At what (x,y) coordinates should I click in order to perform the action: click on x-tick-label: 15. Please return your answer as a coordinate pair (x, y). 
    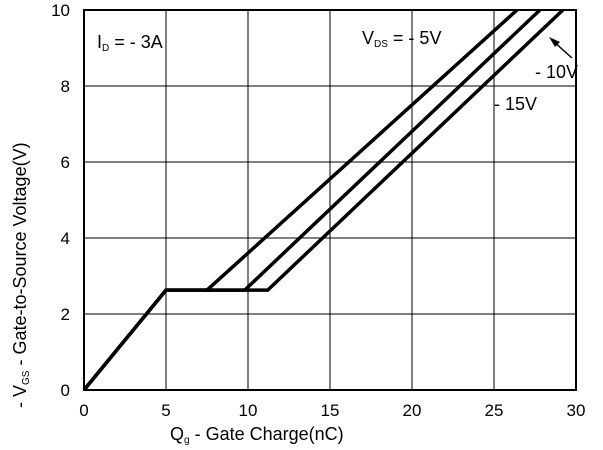
    Looking at the image, I should click on (330, 410).